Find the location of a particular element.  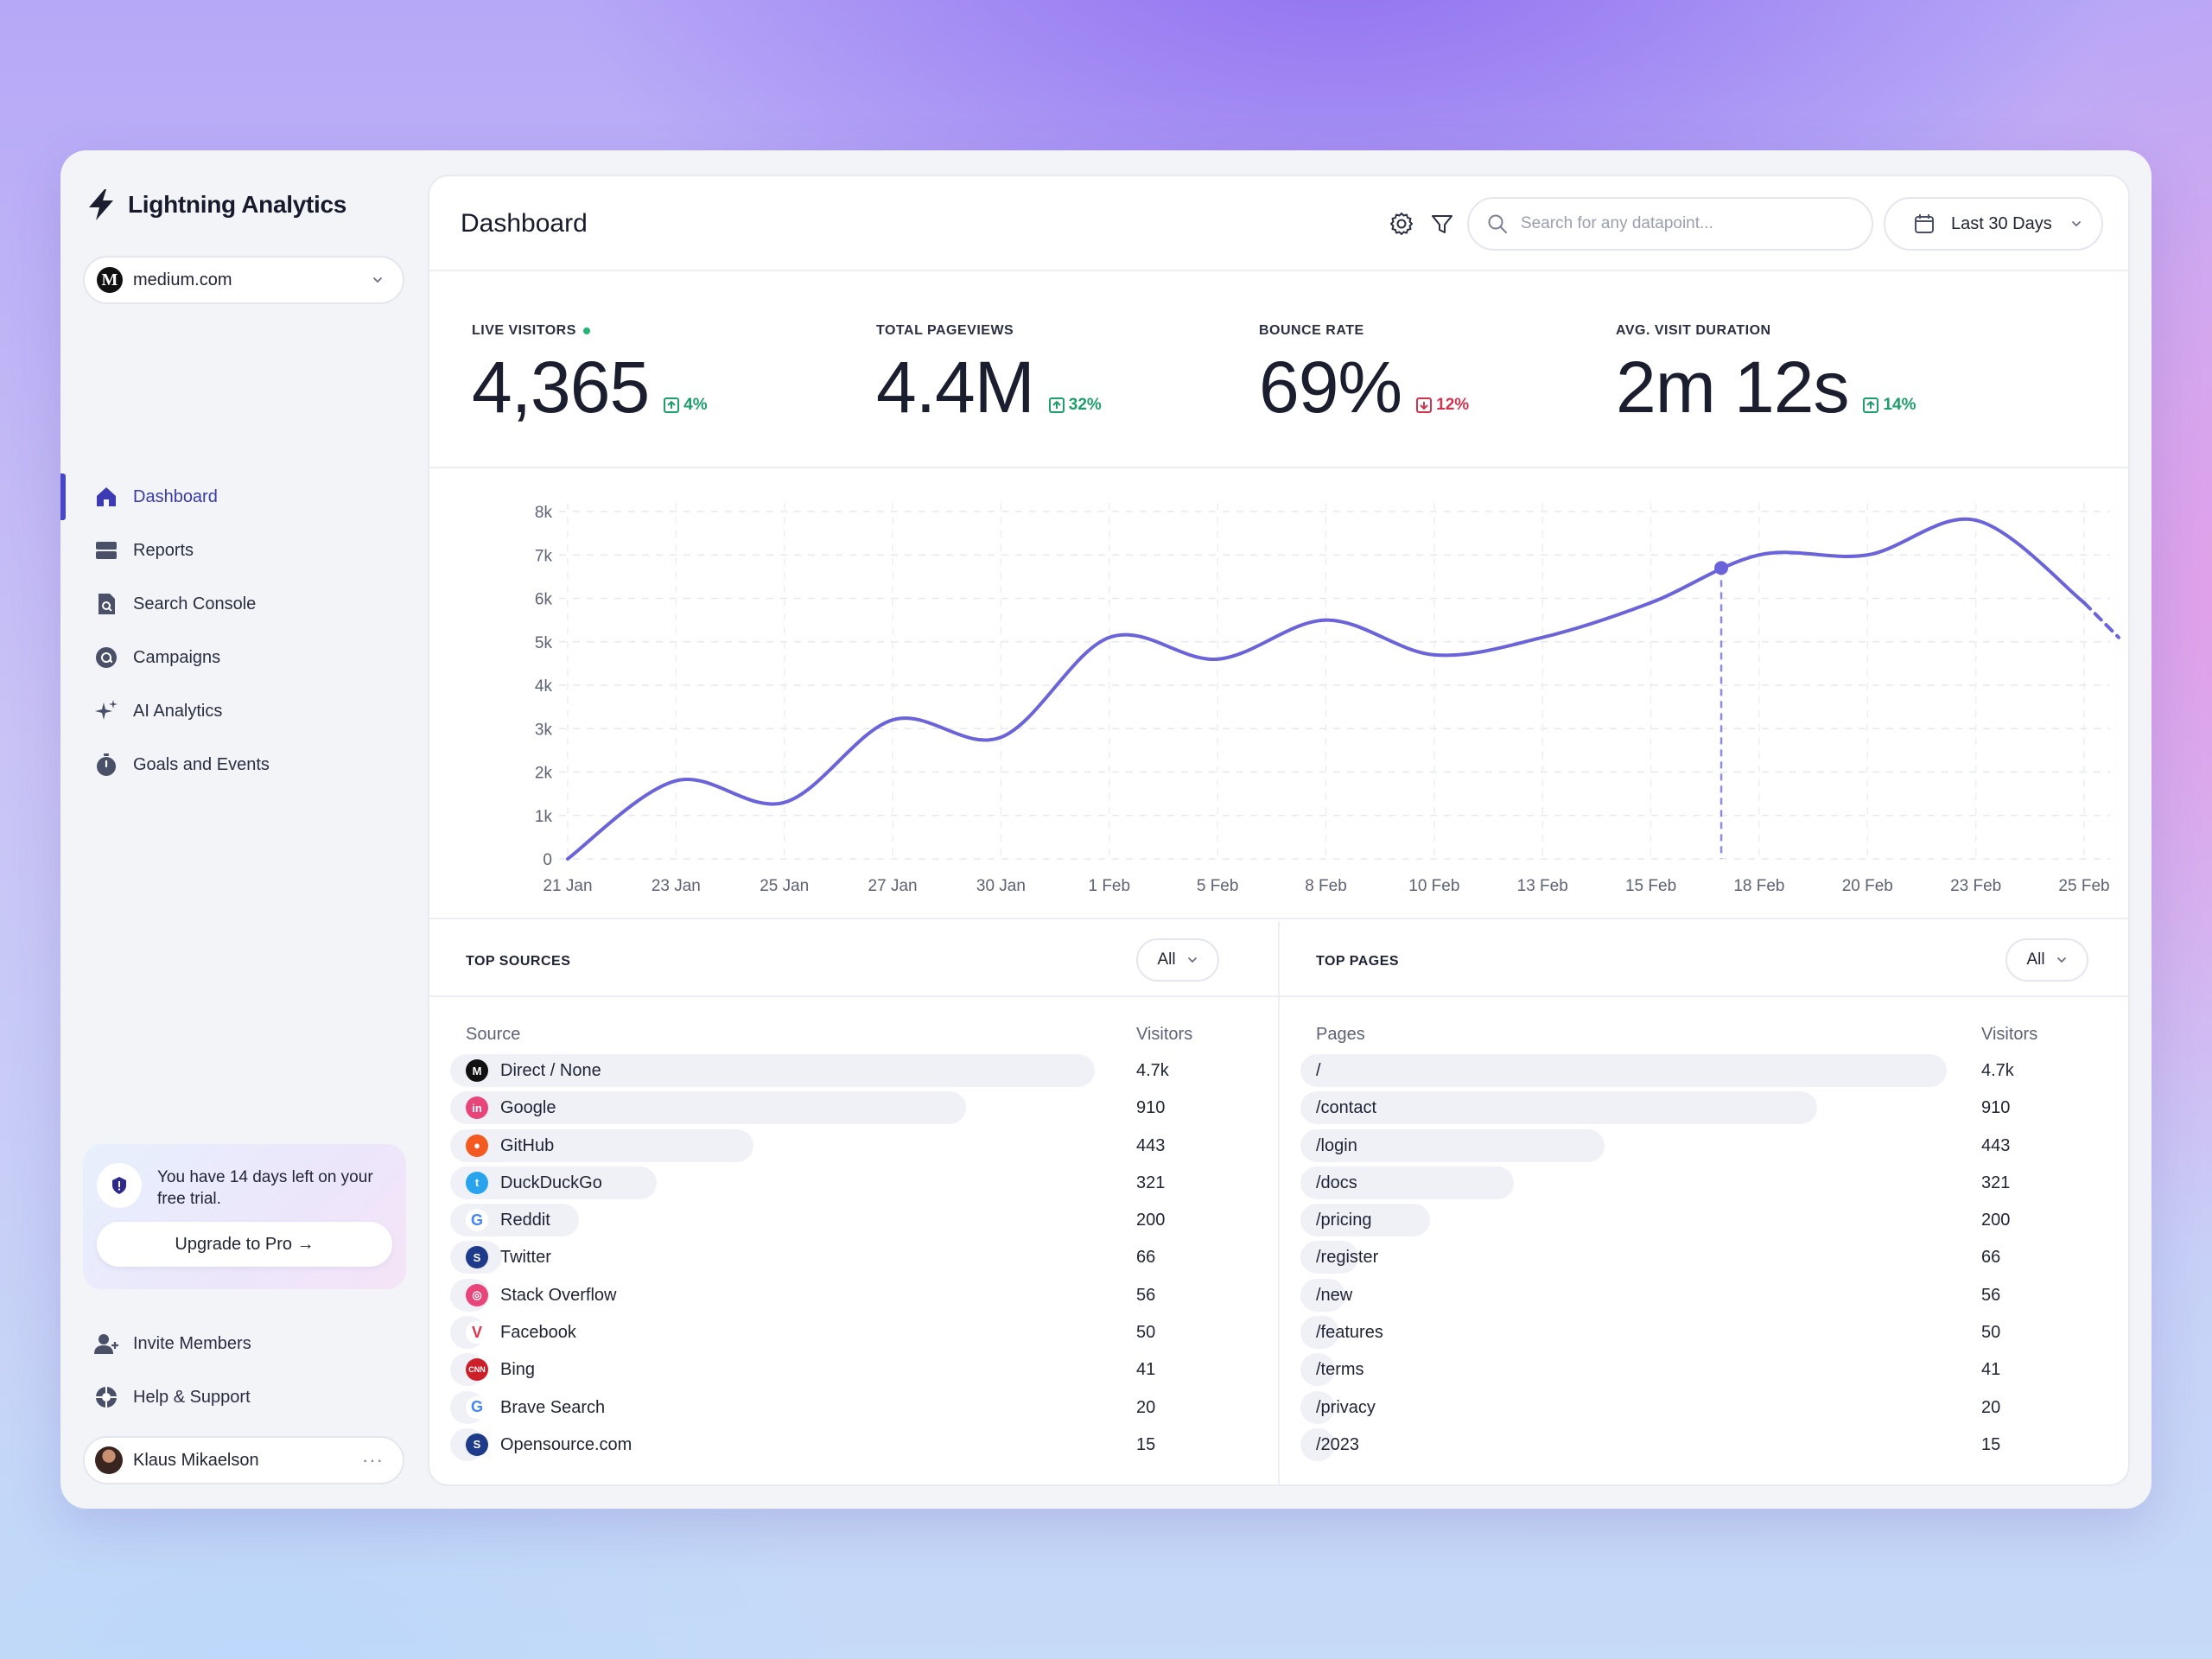

search-input is located at coordinates (1685, 223).